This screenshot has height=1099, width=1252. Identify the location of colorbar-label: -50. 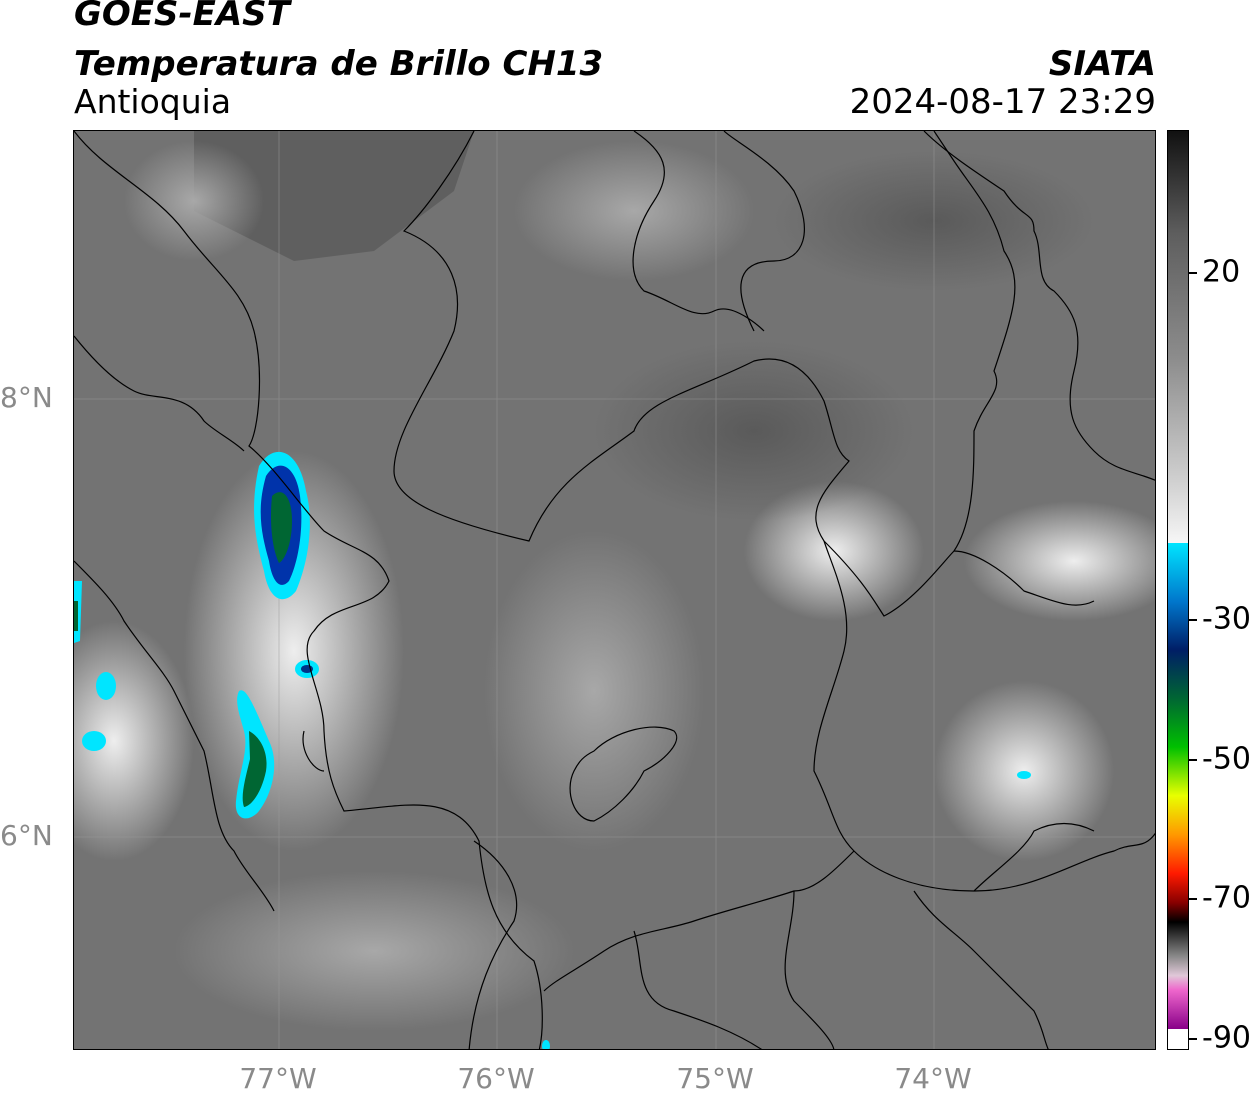
(1226, 759).